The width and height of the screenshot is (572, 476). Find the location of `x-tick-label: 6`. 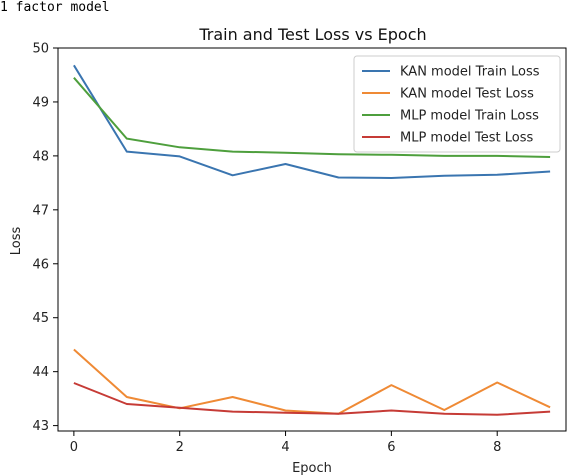

x-tick-label: 6 is located at coordinates (391, 447).